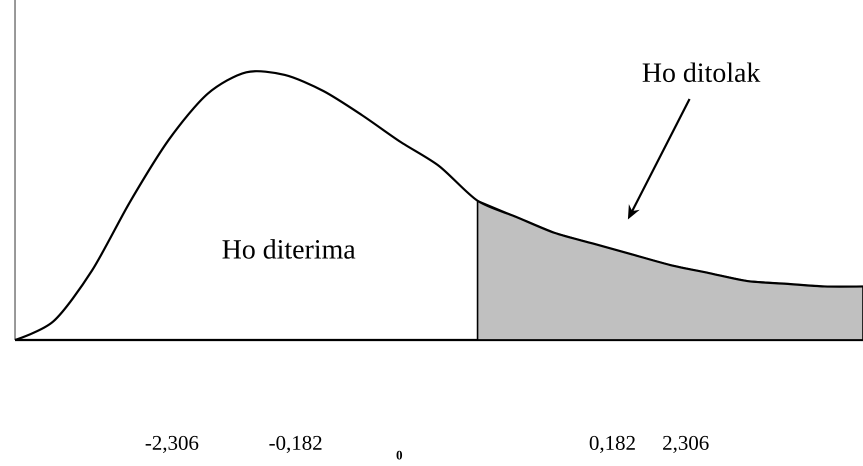 This screenshot has width=863, height=466. Describe the element at coordinates (686, 444) in the screenshot. I see `text: 2,306` at that location.